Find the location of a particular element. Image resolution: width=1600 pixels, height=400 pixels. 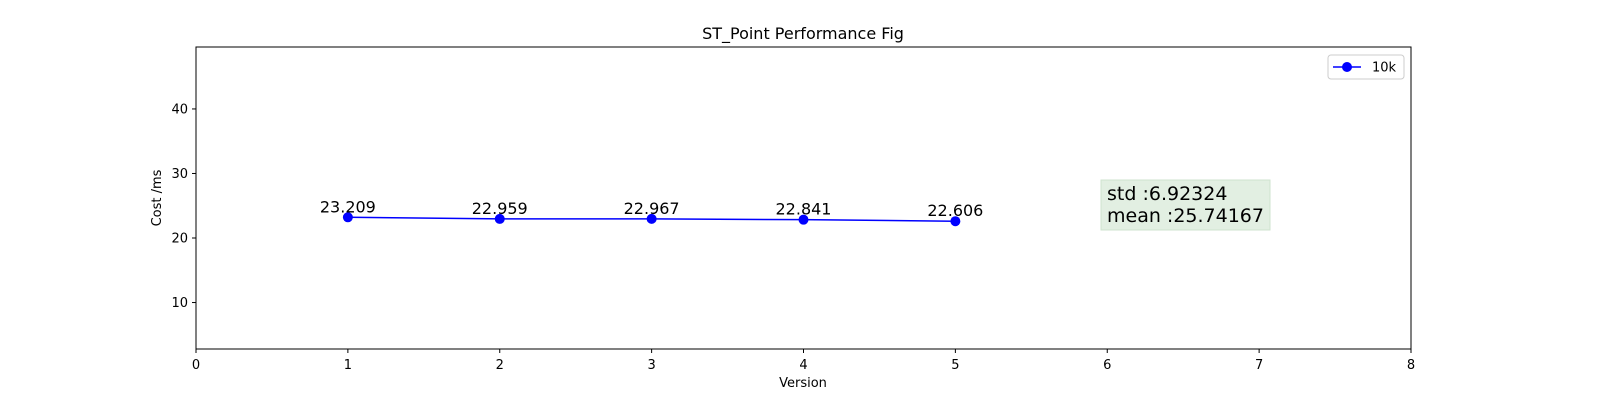

stats-annotation: std :6.92324 mean :25.74167 is located at coordinates (1185, 205).